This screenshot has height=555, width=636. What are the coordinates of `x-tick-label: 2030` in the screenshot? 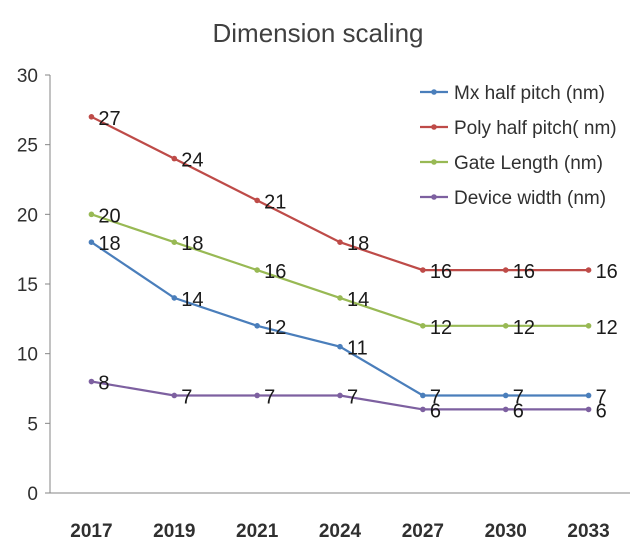 It's located at (506, 531).